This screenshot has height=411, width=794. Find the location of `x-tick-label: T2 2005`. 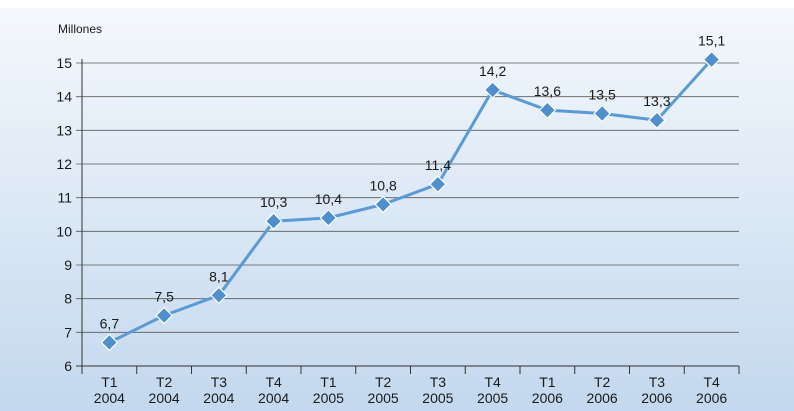

x-tick-label: T2 2005 is located at coordinates (383, 390).